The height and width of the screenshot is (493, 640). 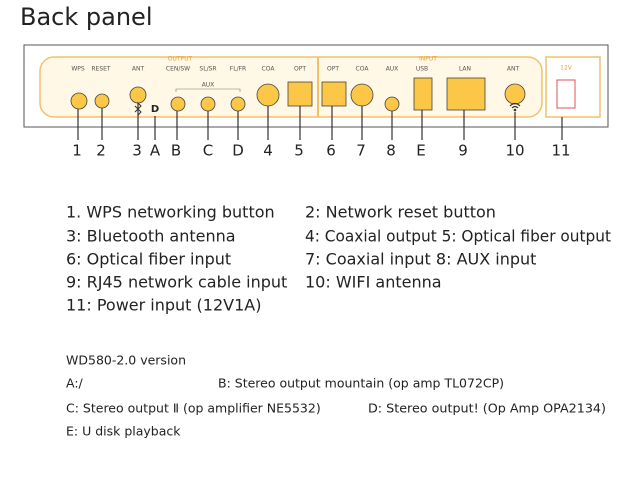 I want to click on callouts: 1 2 3 A B C D 4 5 6 7 8 E 9 10 11, so click(x=321, y=151).